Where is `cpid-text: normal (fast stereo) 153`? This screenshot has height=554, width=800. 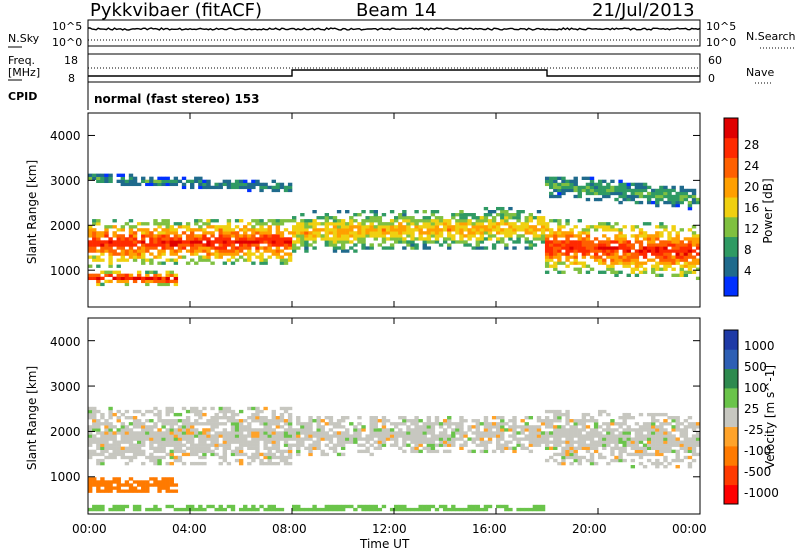
cpid-text: normal (fast stereo) 153 is located at coordinates (177, 99).